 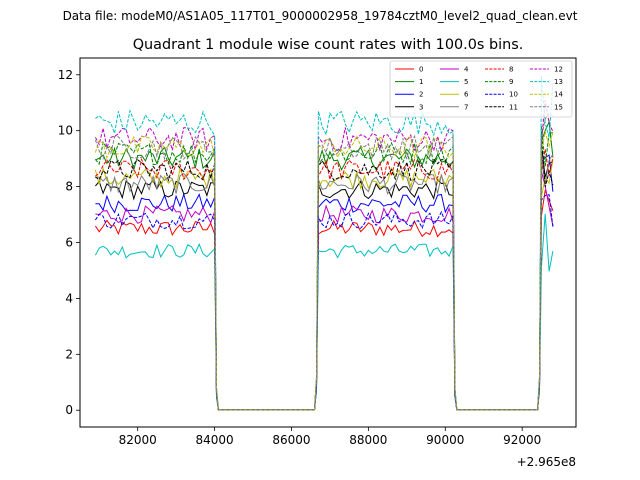 What do you see at coordinates (558, 95) in the screenshot?
I see `legend-label-14: 14` at bounding box center [558, 95].